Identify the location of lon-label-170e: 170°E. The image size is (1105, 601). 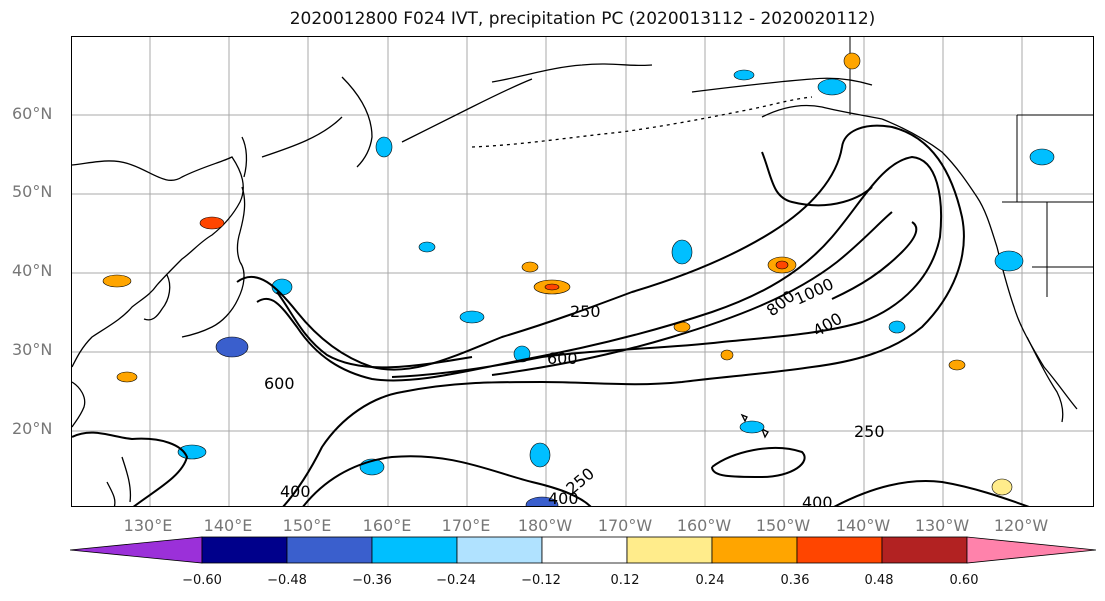
(466, 525).